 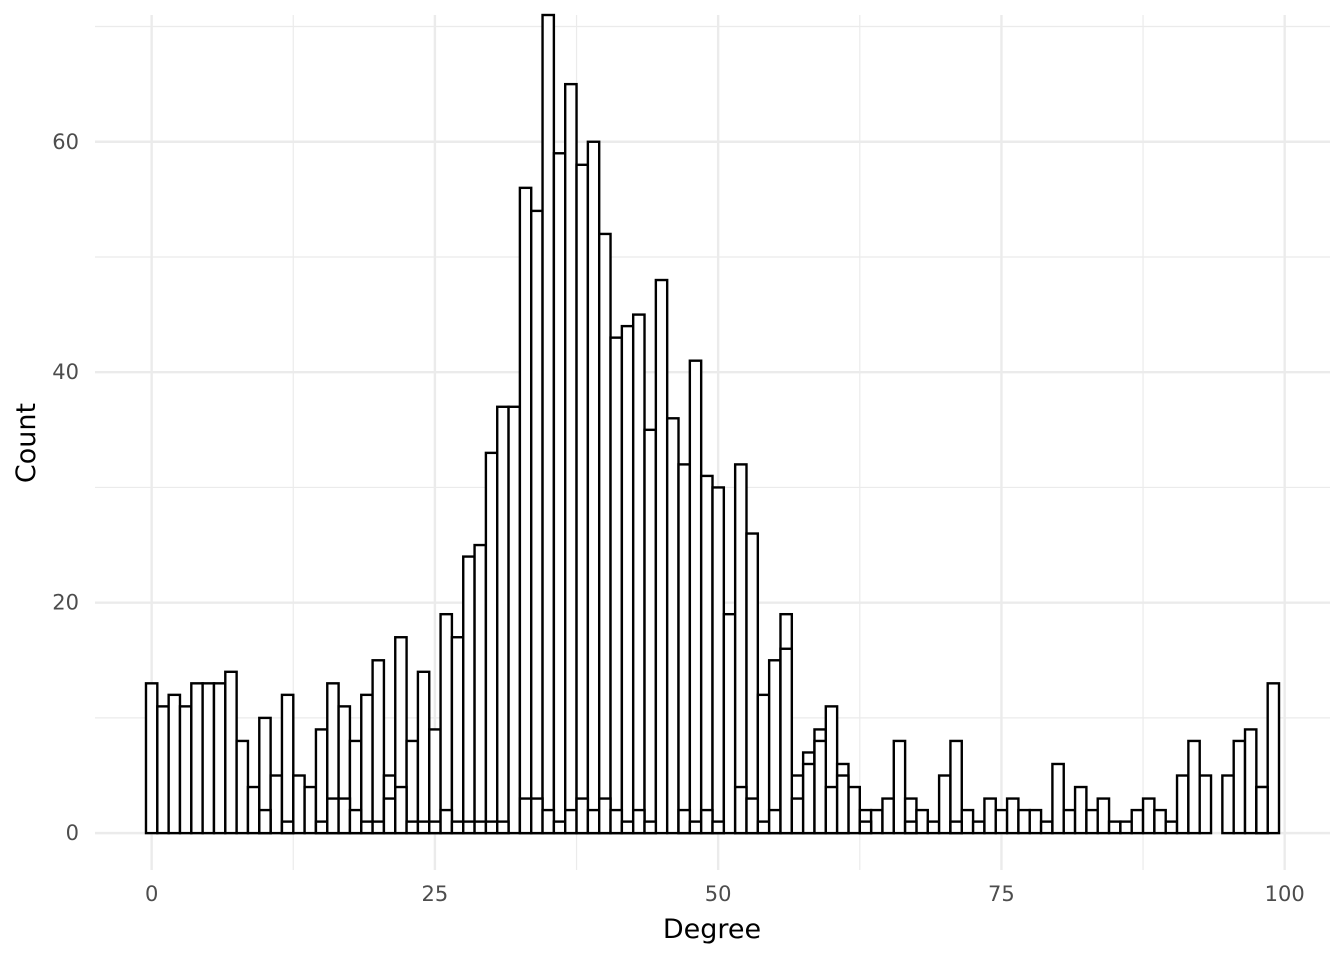 I want to click on y-tick-label: 60, so click(x=65, y=142).